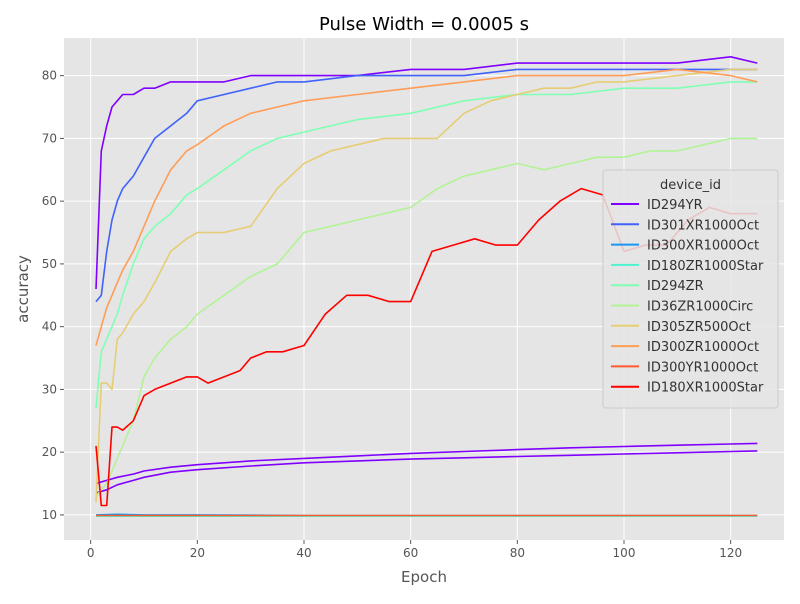 The height and width of the screenshot is (604, 800). I want to click on legend-entry-label: ID305ZR500Oct, so click(699, 327).